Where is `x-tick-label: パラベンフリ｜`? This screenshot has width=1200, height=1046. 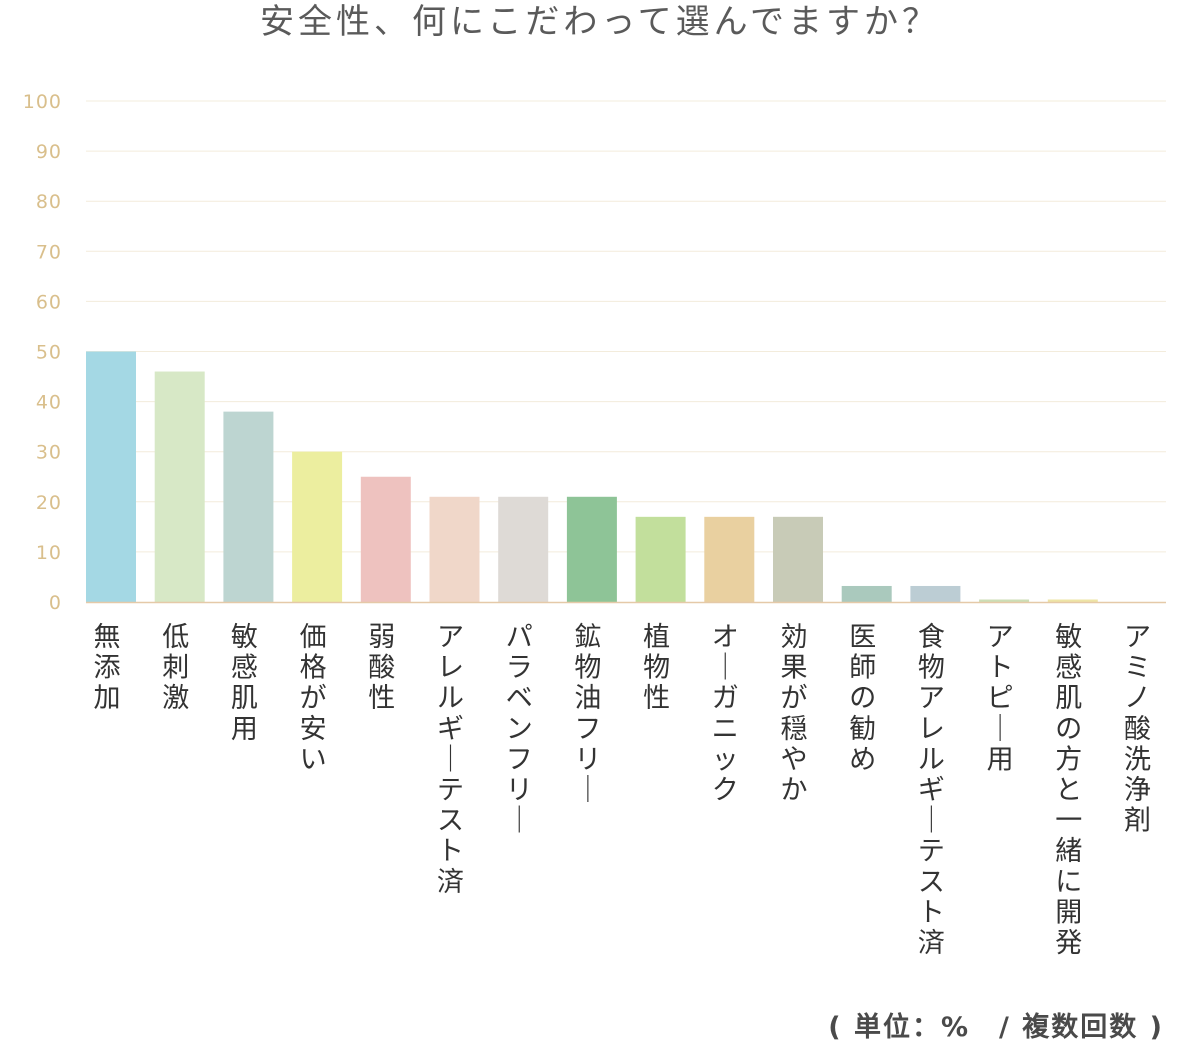 x-tick-label: パラベンフリ｜ is located at coordinates (519, 729).